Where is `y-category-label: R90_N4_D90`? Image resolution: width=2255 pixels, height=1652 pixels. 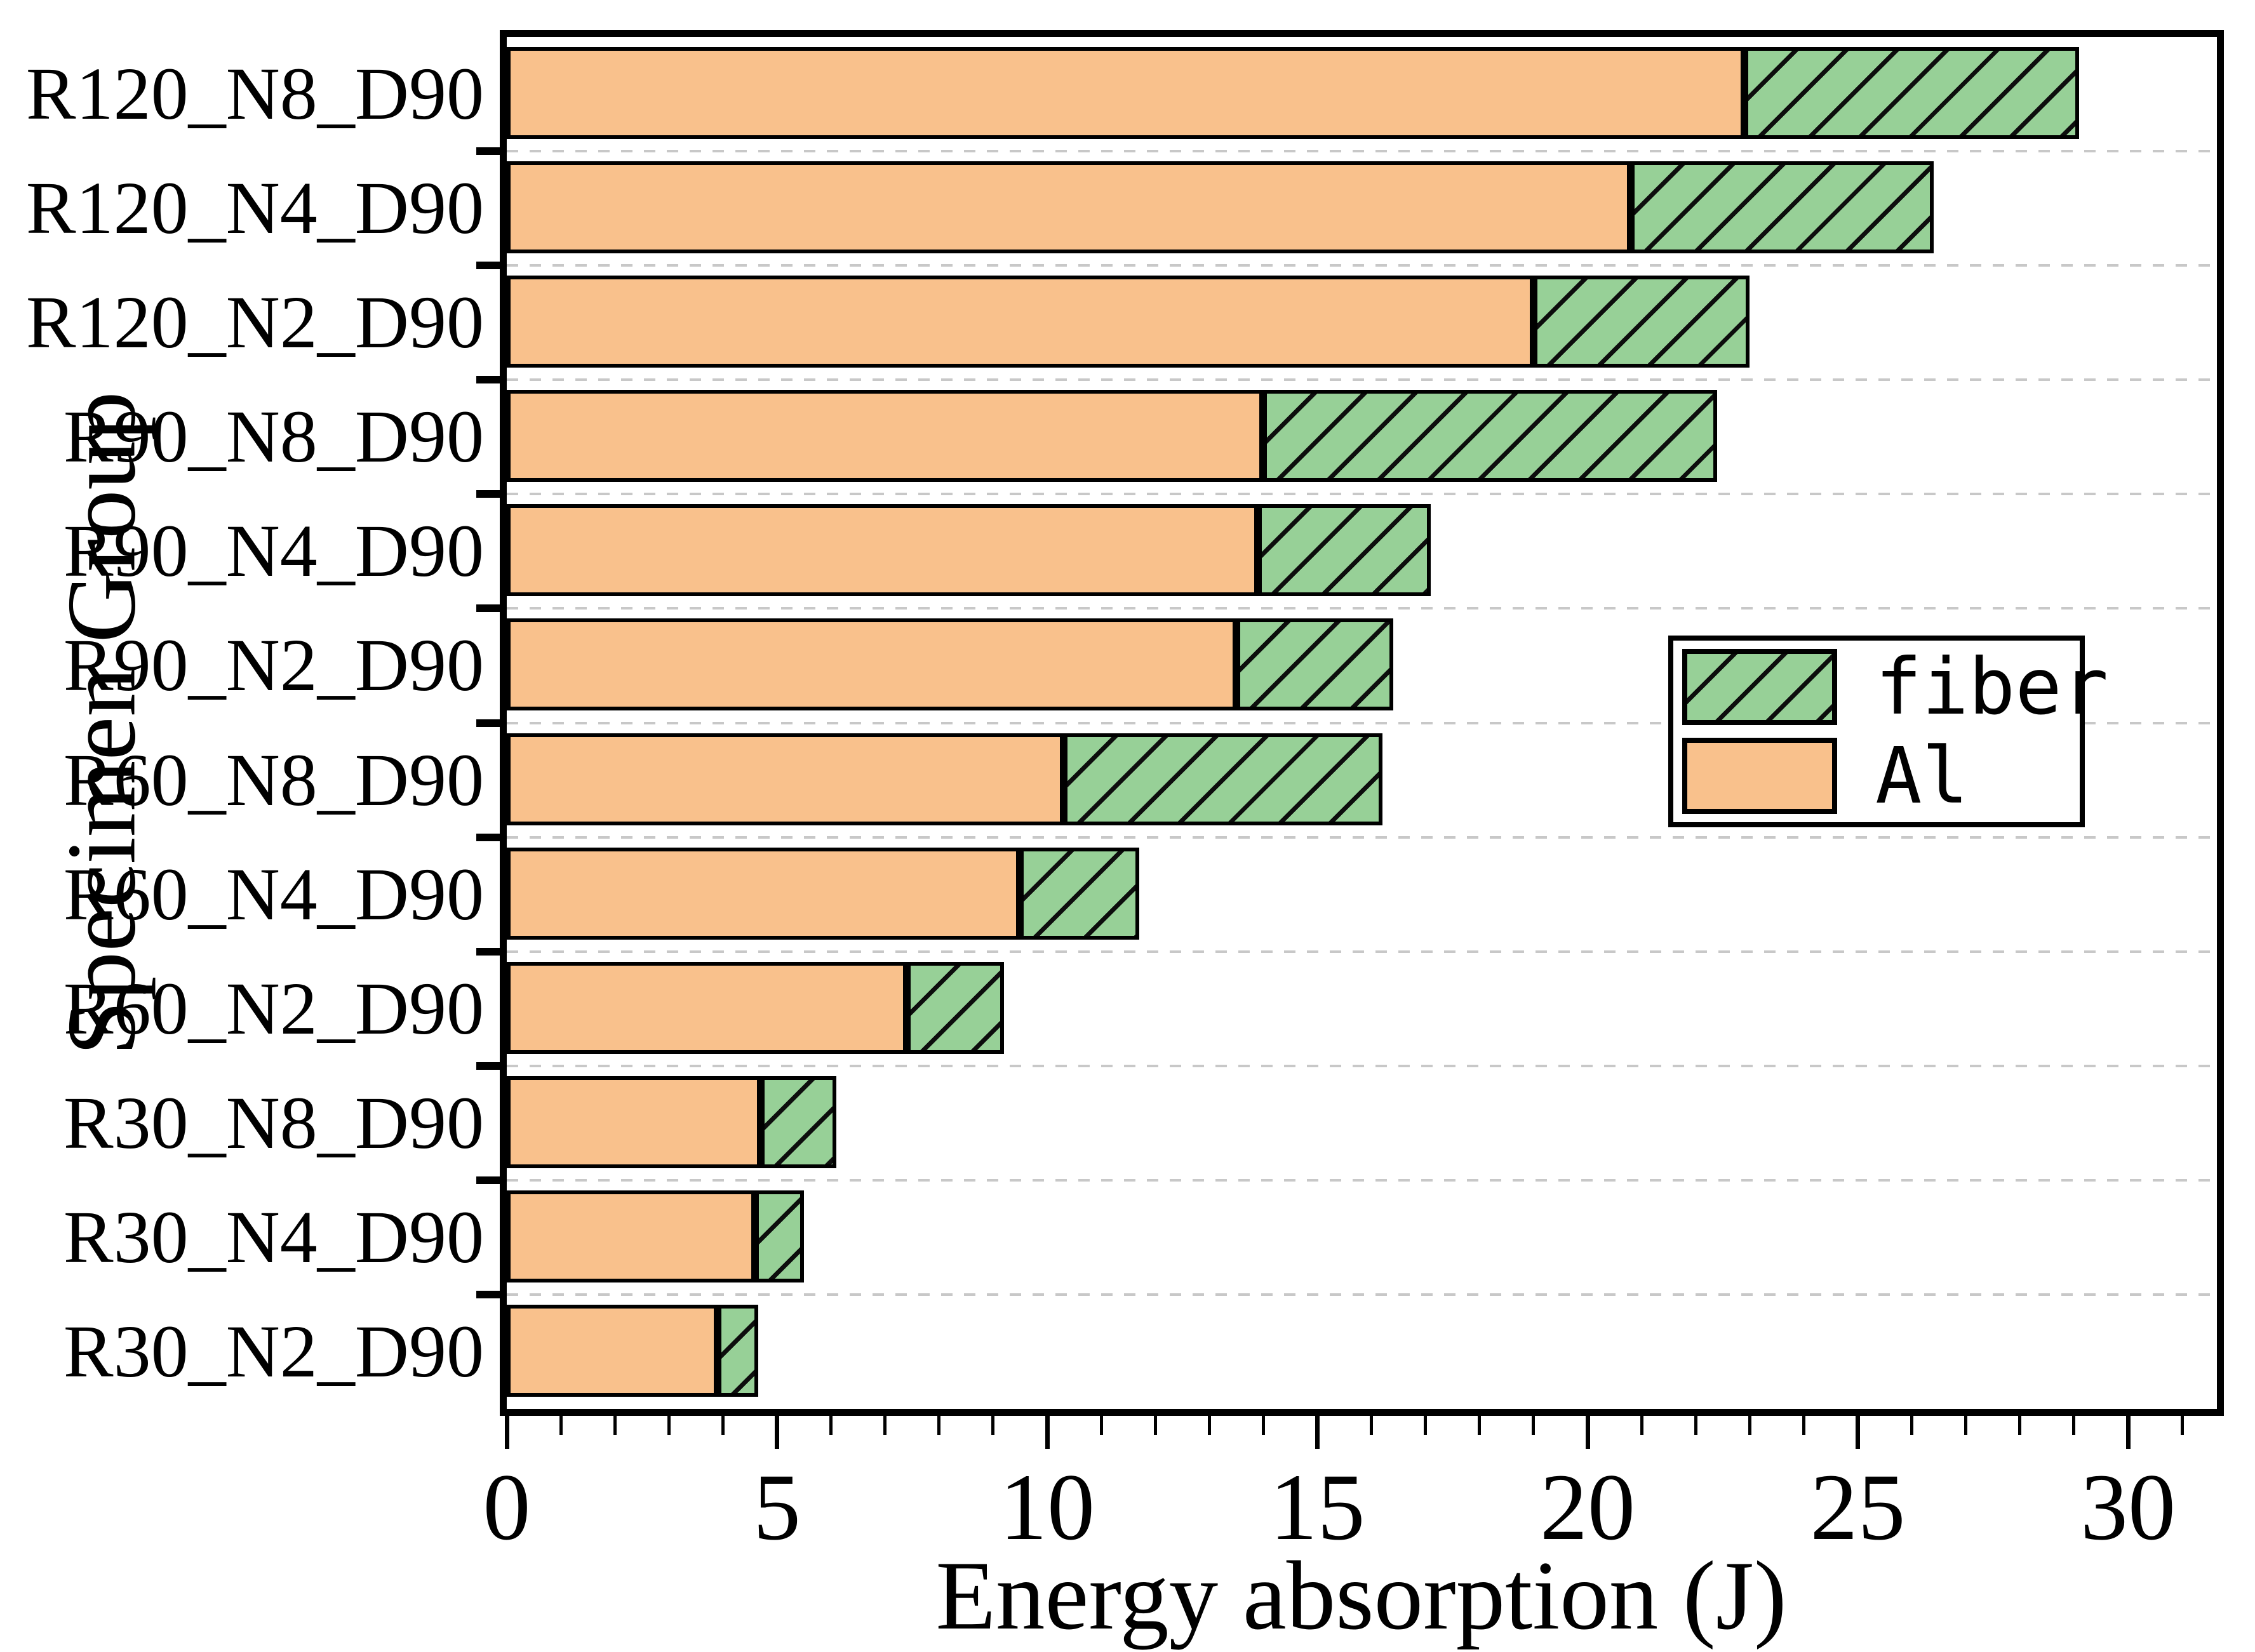 y-category-label: R90_N4_D90 is located at coordinates (273, 551).